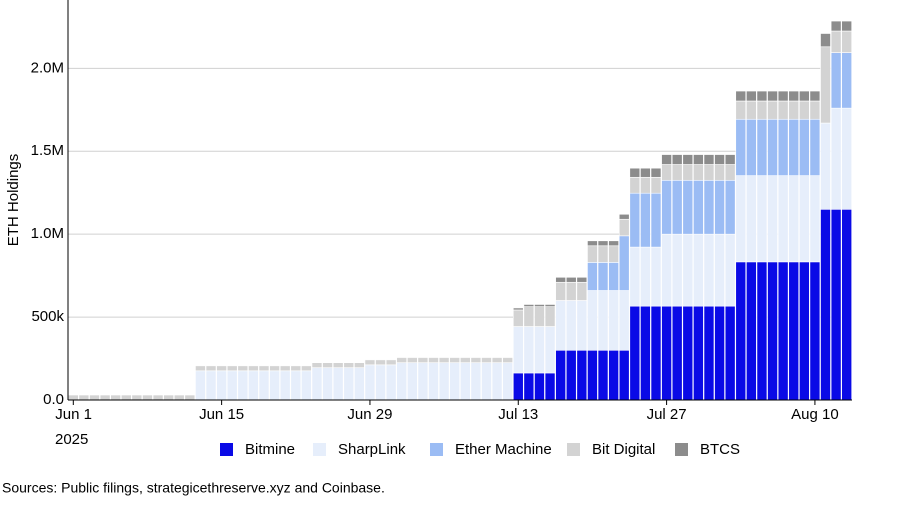 Image resolution: width=900 pixels, height=505 pixels. What do you see at coordinates (720, 449) in the screenshot?
I see `legend-label: BTCS` at bounding box center [720, 449].